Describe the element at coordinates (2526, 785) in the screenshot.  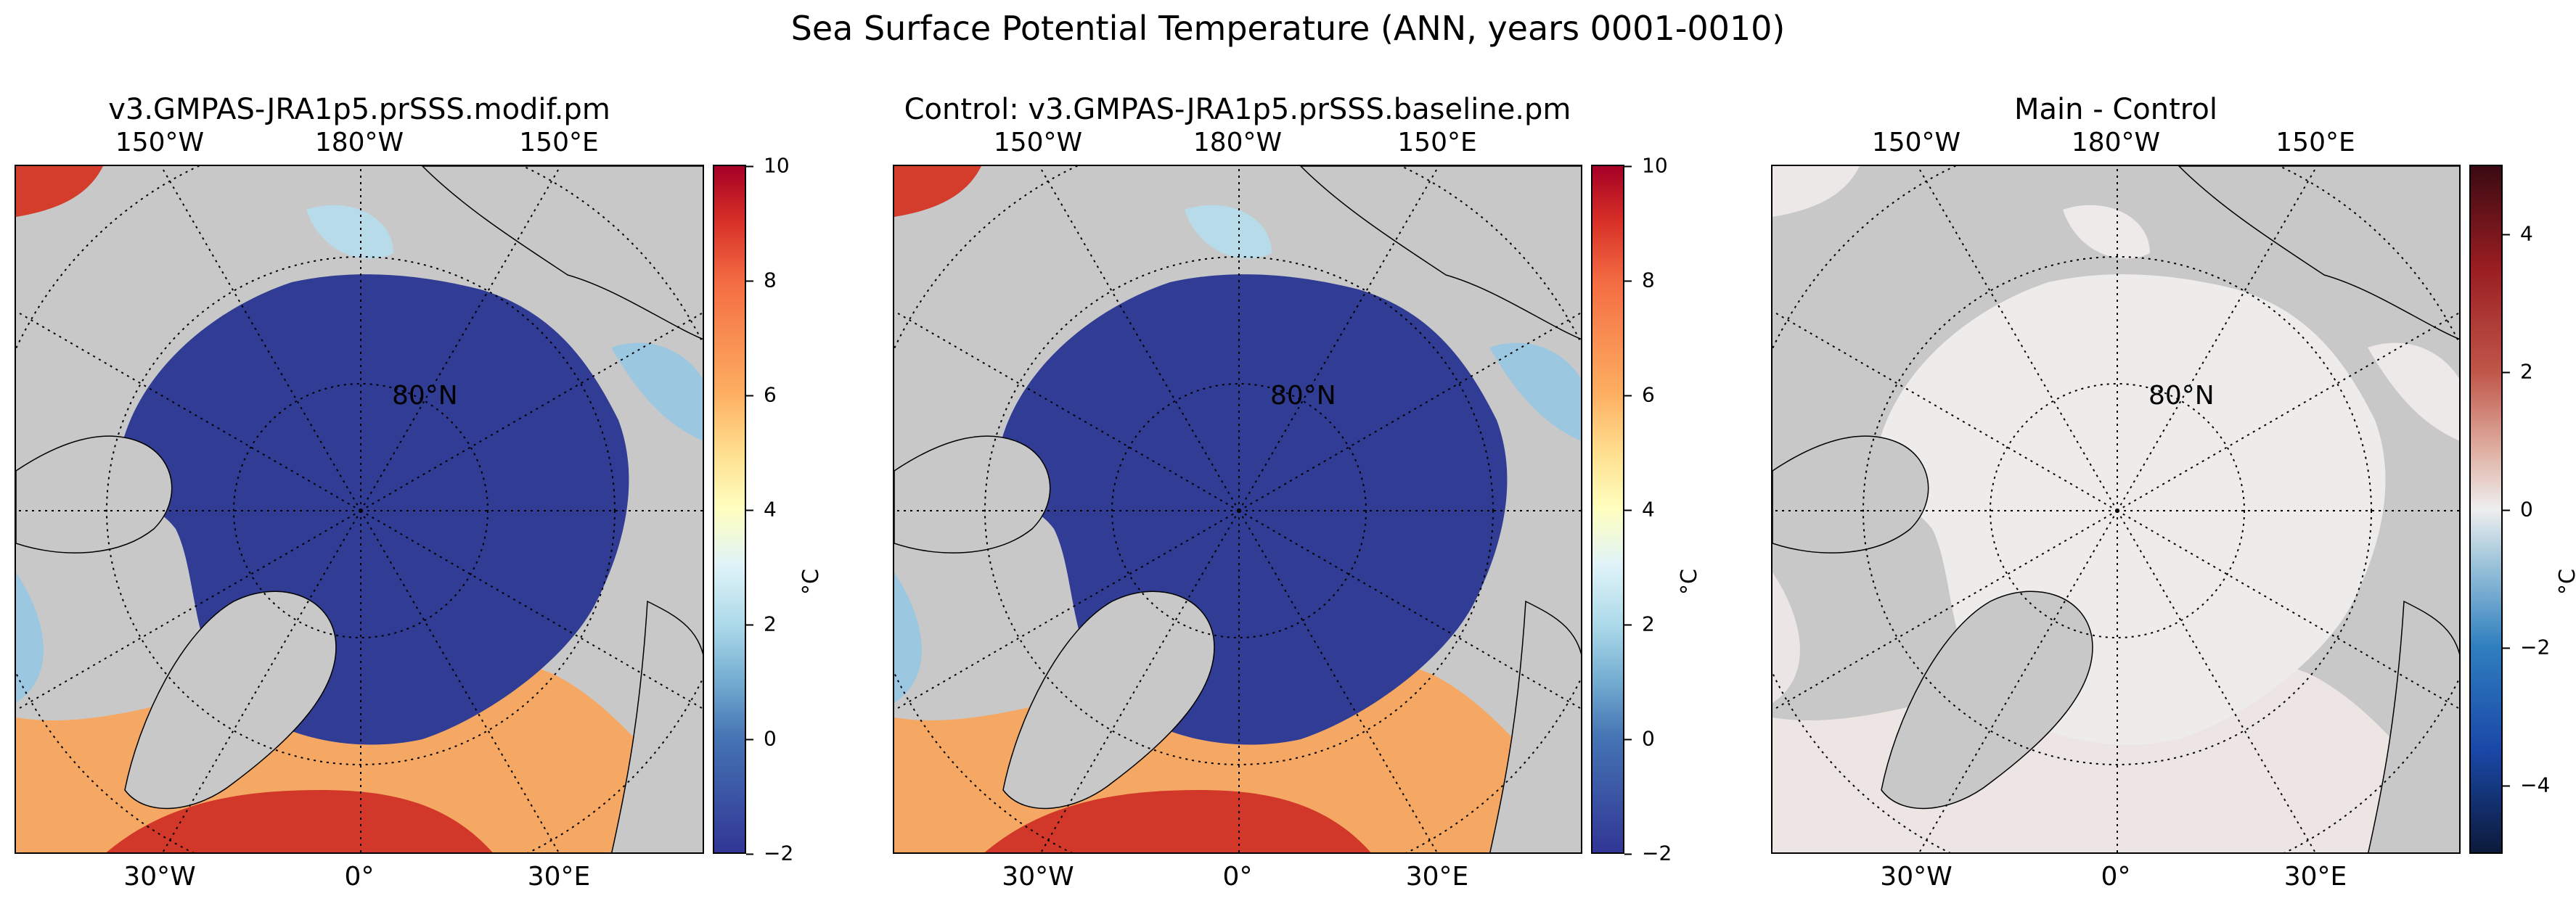
I see `colorbar-tick: −4` at that location.